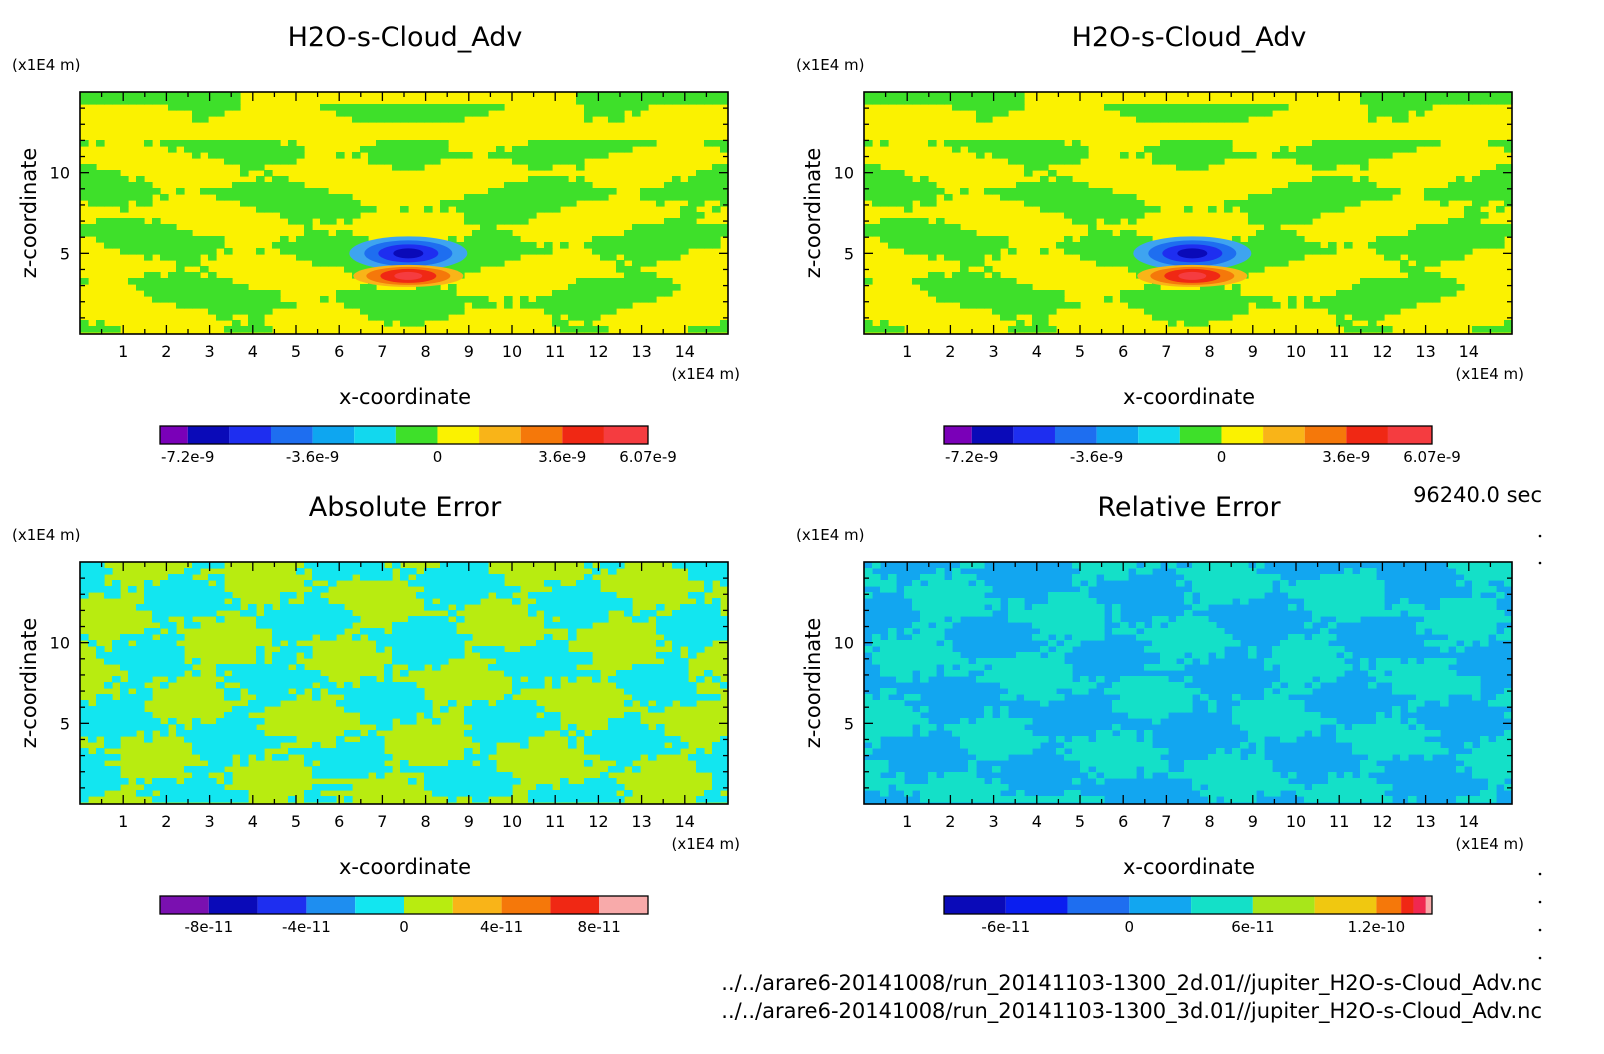 The image size is (1604, 1054). What do you see at coordinates (253, 351) in the screenshot?
I see `x-tick-label: 4` at bounding box center [253, 351].